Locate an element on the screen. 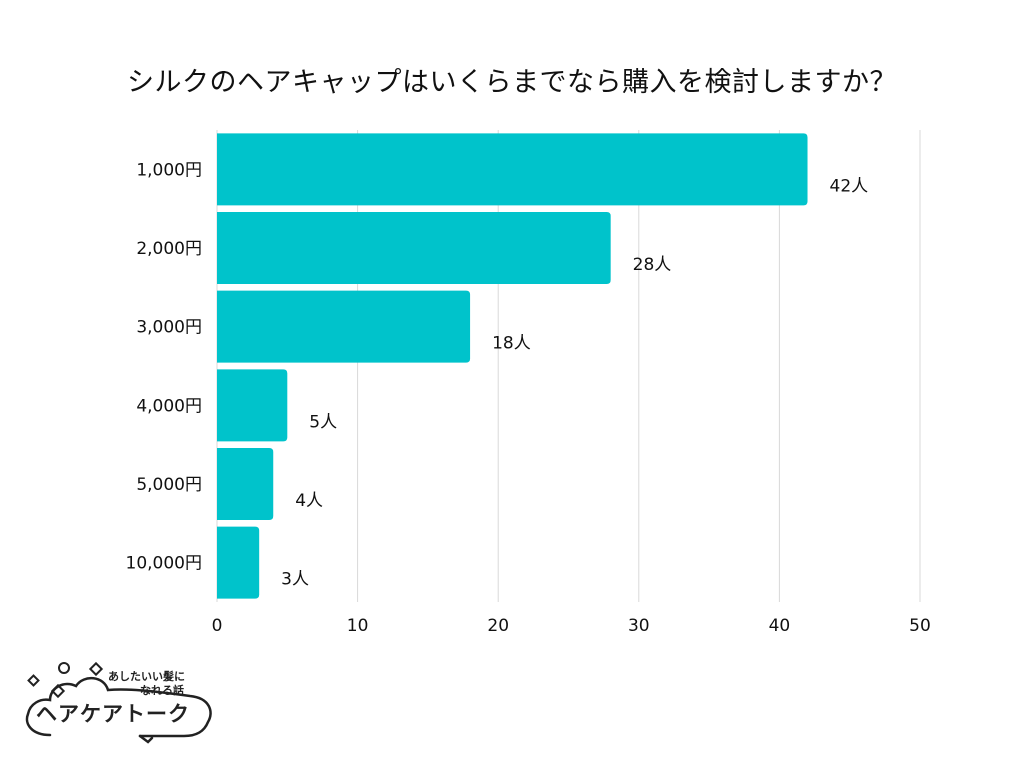 The width and height of the screenshot is (1024, 768). x-tick-label: 40 is located at coordinates (780, 626).